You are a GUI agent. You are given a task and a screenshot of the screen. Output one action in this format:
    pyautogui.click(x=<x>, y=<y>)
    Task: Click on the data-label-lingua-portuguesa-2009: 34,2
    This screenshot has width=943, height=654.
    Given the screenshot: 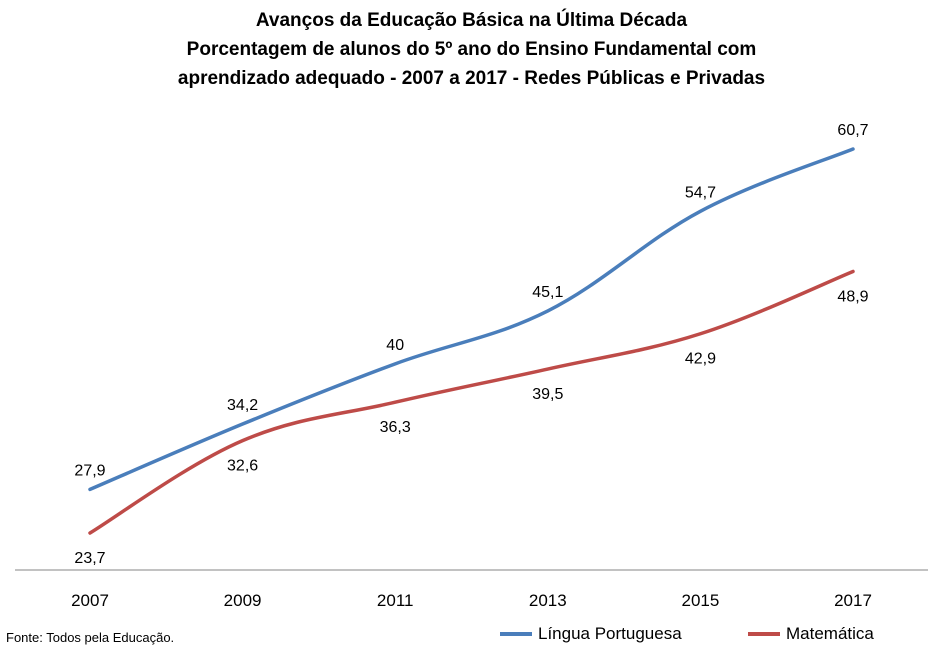 What is the action you would take?
    pyautogui.click(x=242, y=405)
    